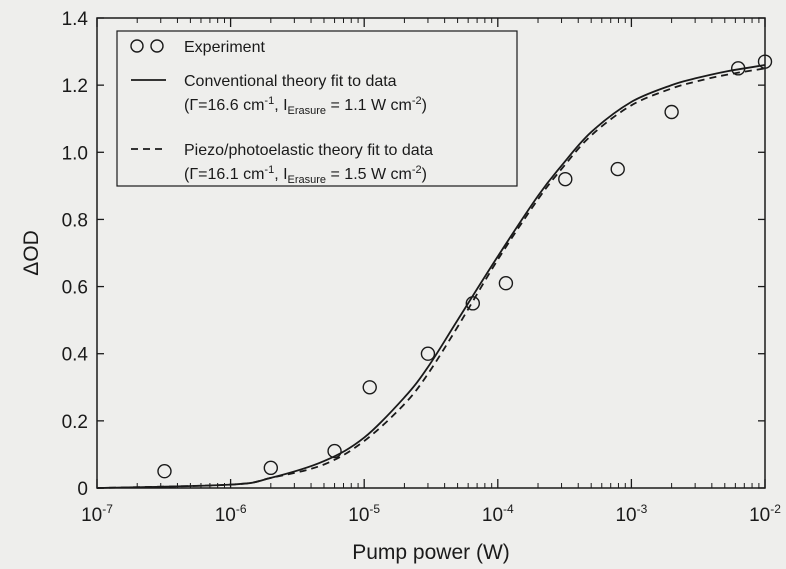  I want to click on legend-params-conventional: (Γ=16.6 cm-1, IErasure = 1.1 W cm-2), so click(305, 106).